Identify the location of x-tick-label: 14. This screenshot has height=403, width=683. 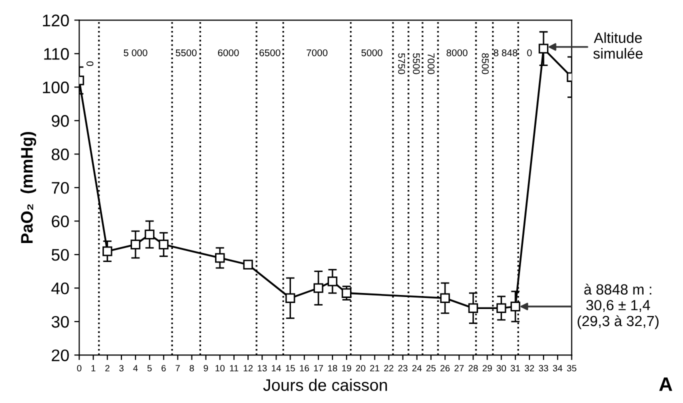
(276, 368).